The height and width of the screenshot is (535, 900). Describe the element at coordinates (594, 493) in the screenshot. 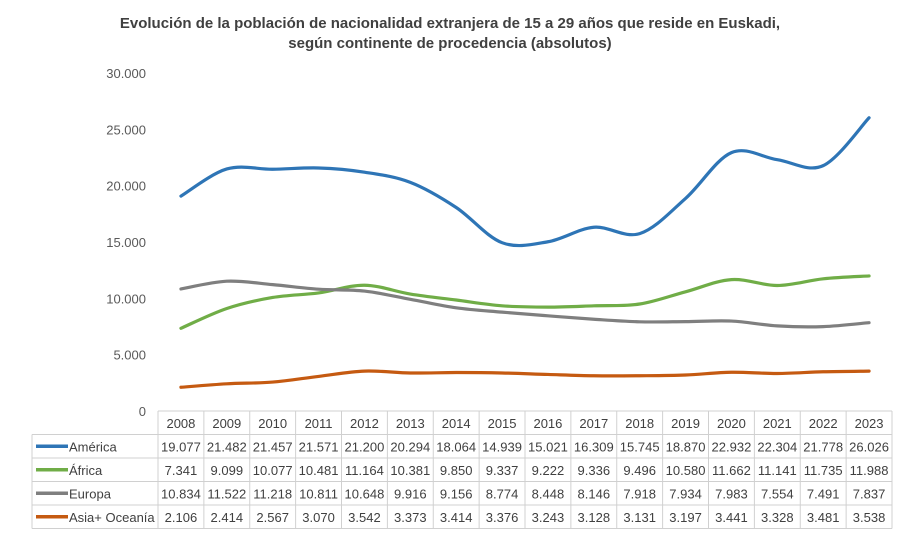

I see `data-label: 8.146` at that location.